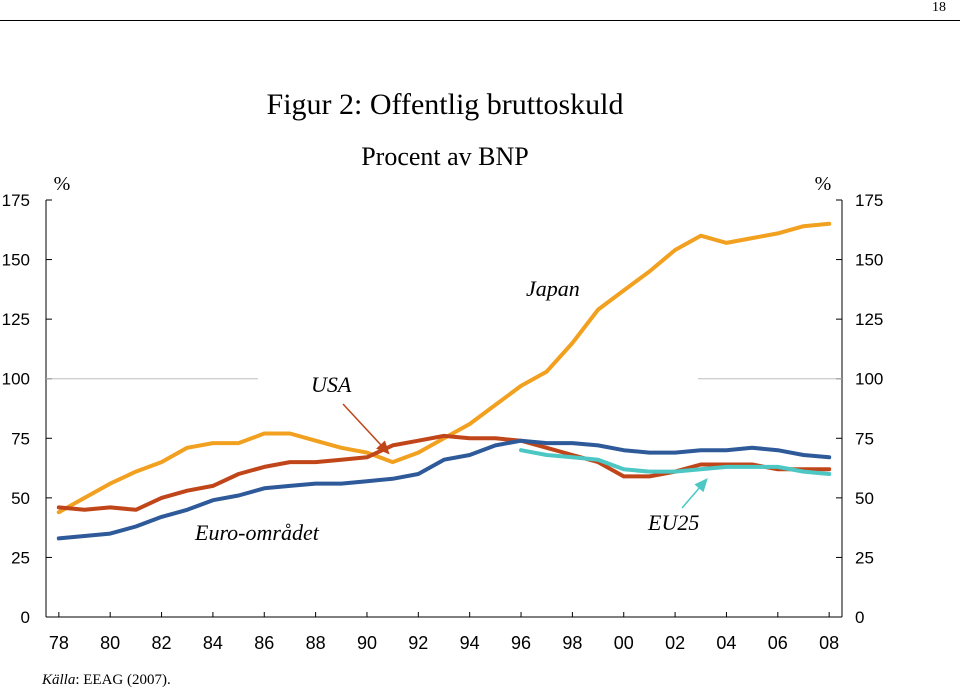  Describe the element at coordinates (673, 522) in the screenshot. I see `annotation-label: EU25` at that location.